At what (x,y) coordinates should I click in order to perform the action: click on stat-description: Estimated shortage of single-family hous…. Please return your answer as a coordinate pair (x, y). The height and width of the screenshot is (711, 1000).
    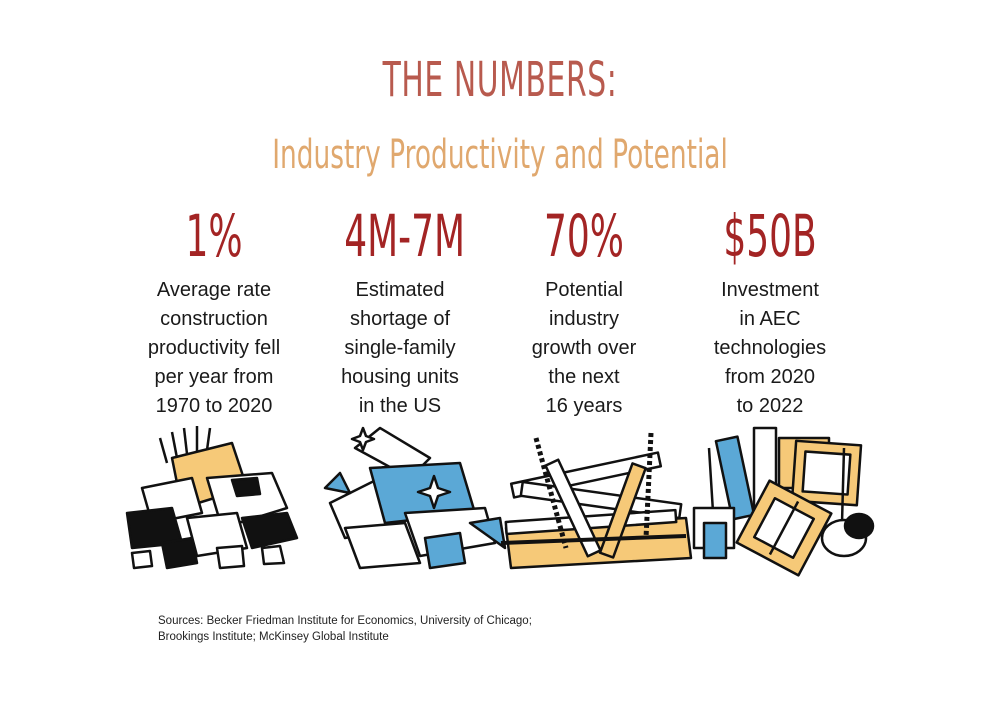
    Looking at the image, I should click on (400, 348).